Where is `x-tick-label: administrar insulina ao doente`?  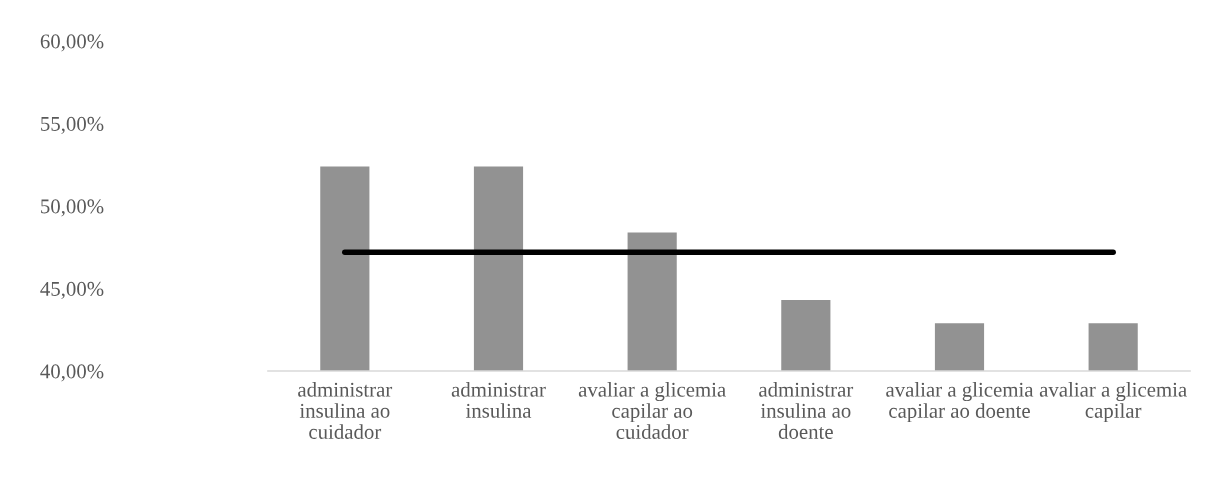
x-tick-label: administrar insulina ao doente is located at coordinates (806, 410).